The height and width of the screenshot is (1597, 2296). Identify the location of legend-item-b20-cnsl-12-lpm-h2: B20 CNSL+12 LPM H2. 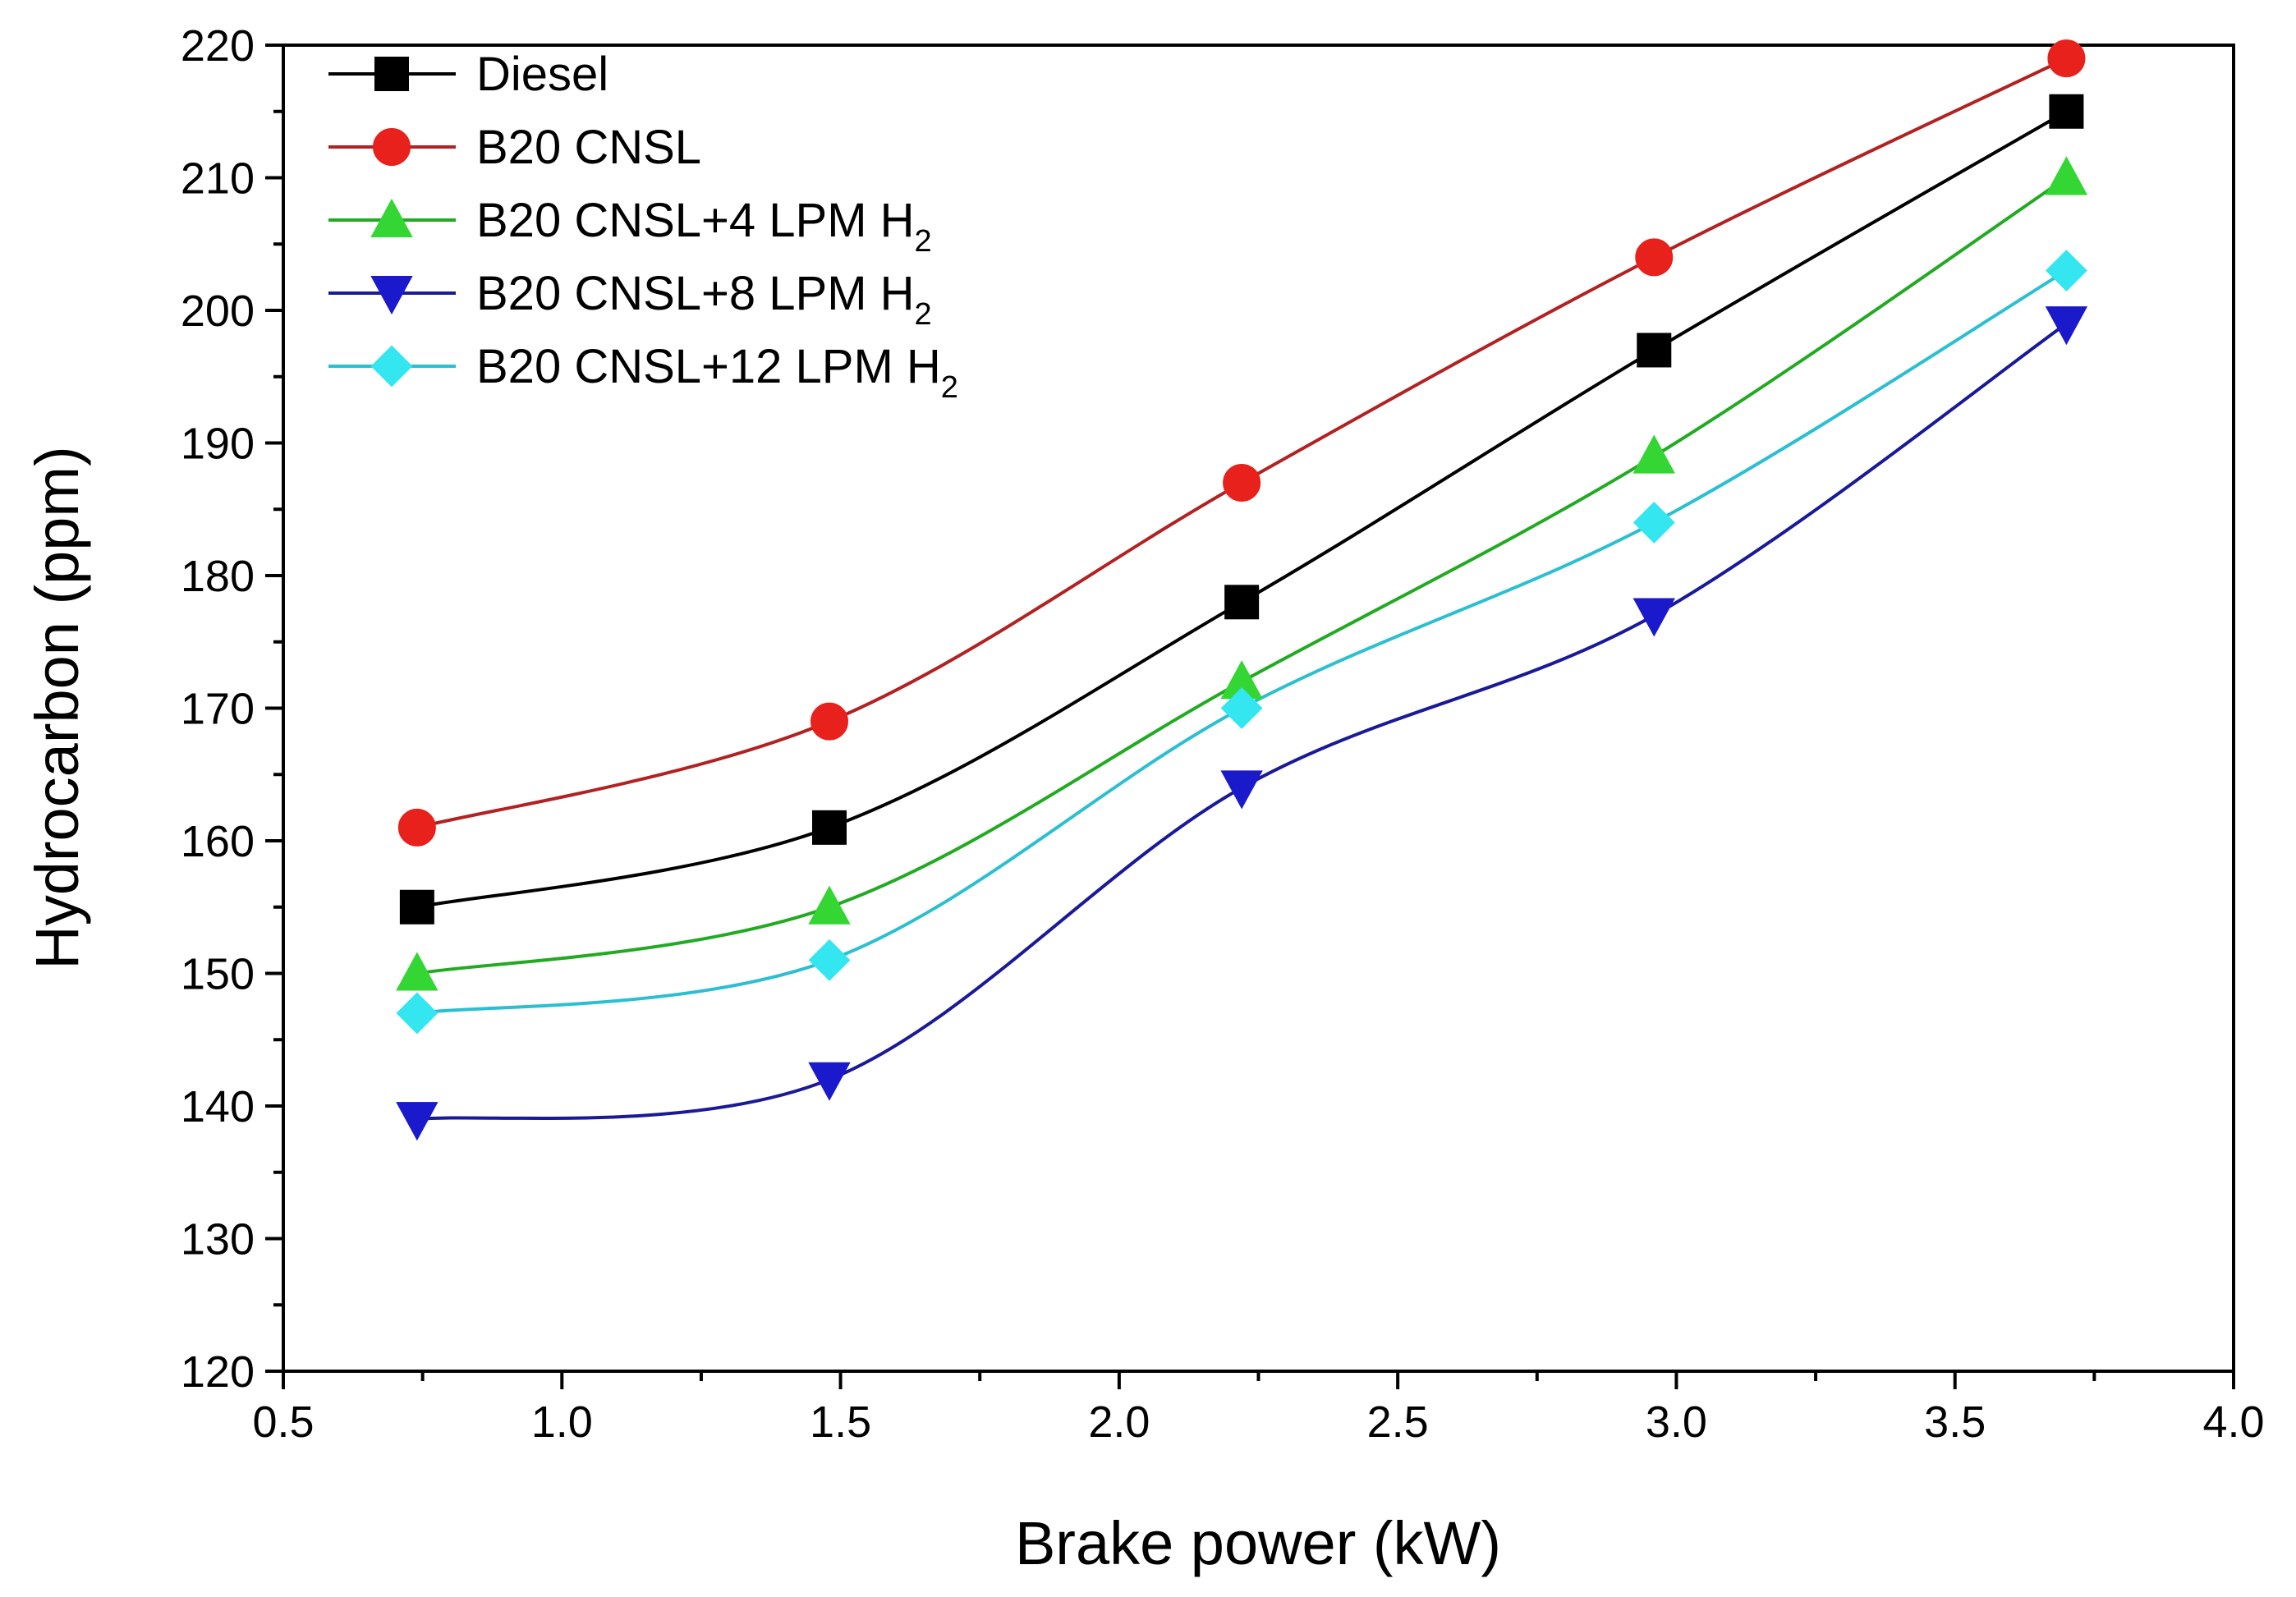
(643, 373).